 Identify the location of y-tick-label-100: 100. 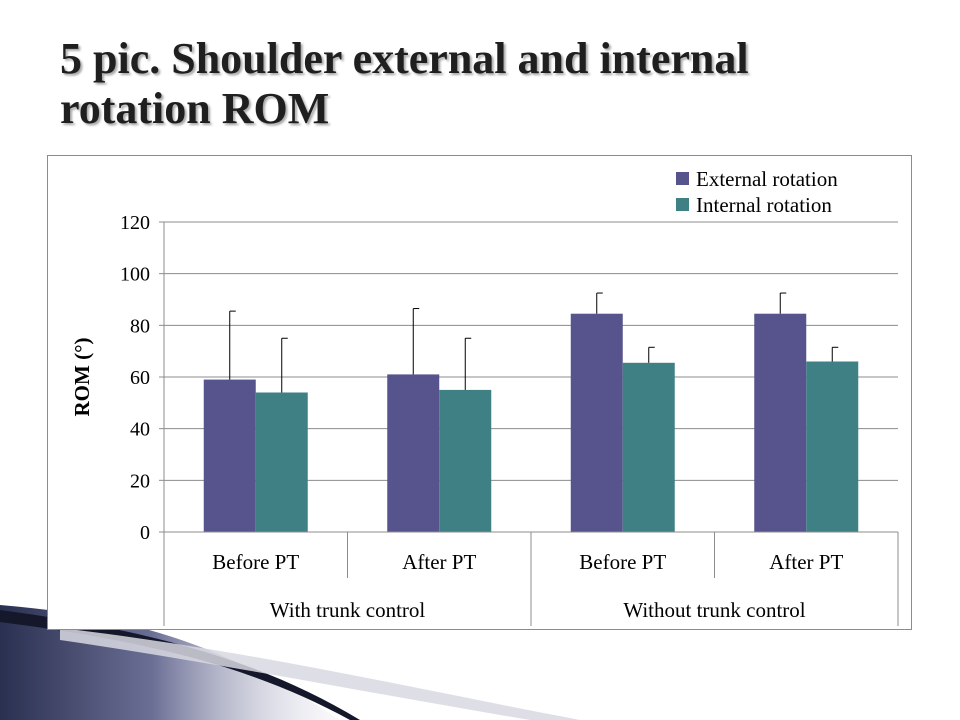
(135, 275).